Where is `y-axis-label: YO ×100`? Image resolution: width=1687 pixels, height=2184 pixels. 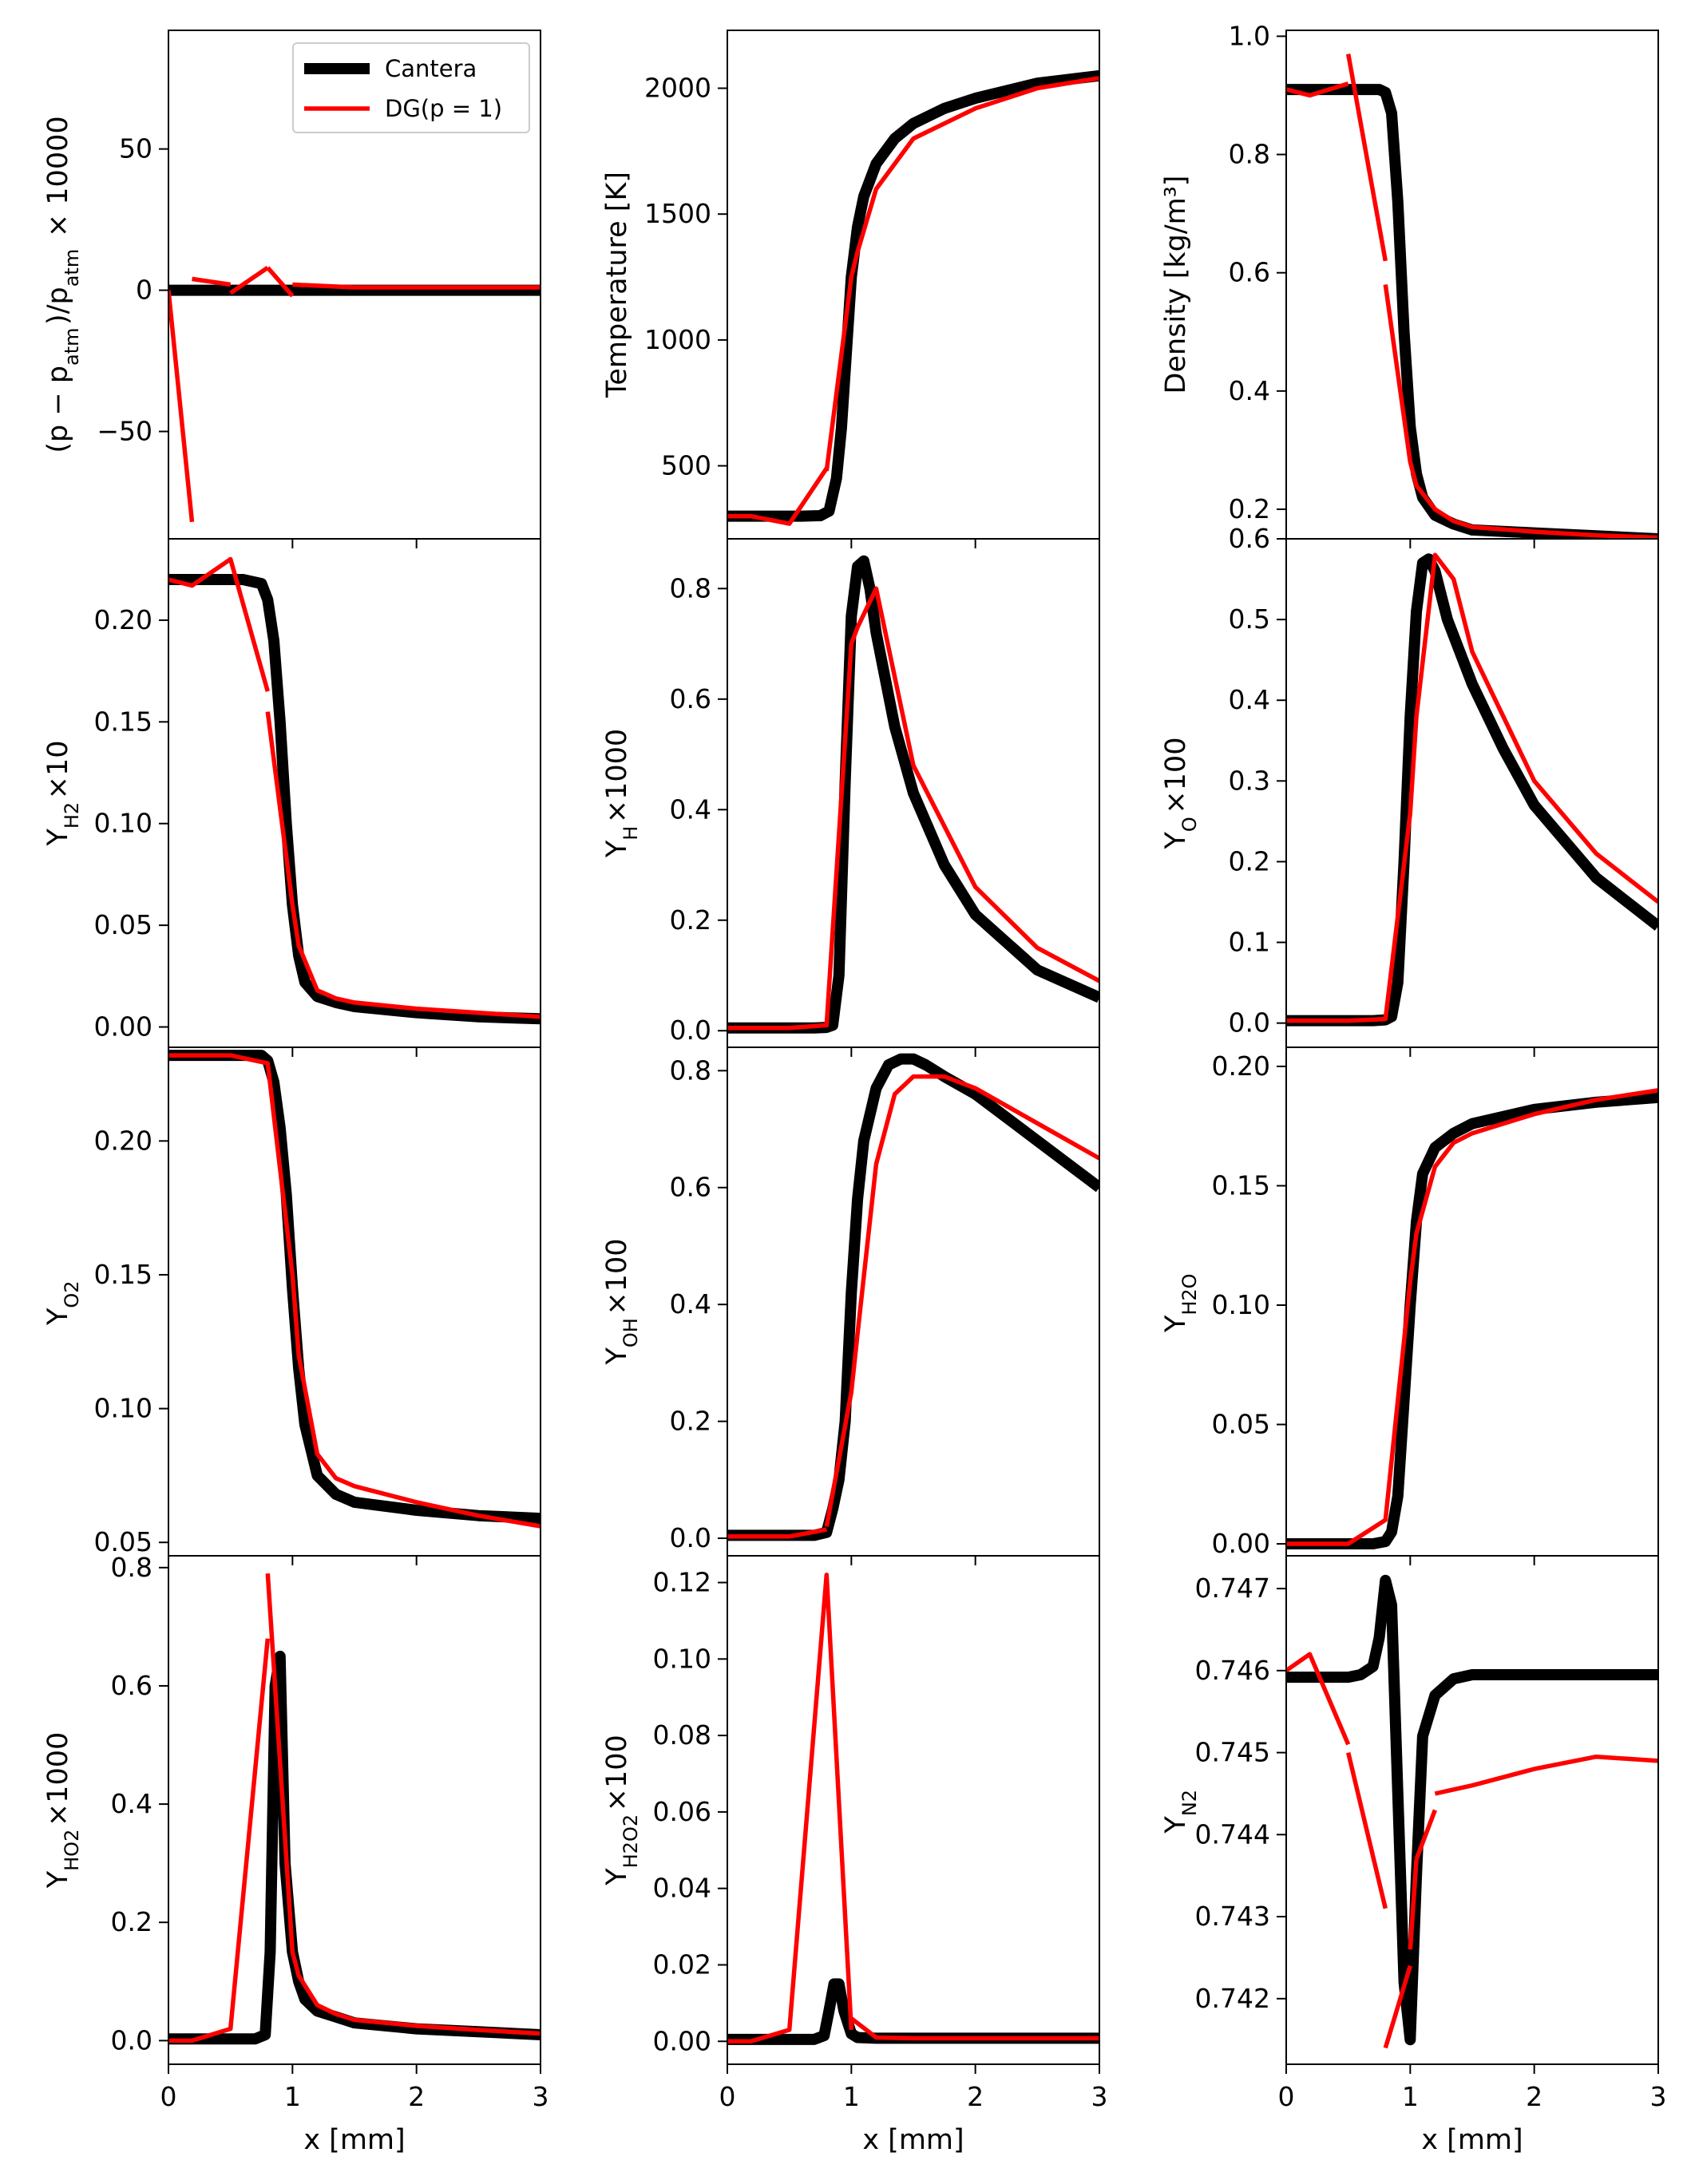
y-axis-label: YO ×100 is located at coordinates (1180, 794).